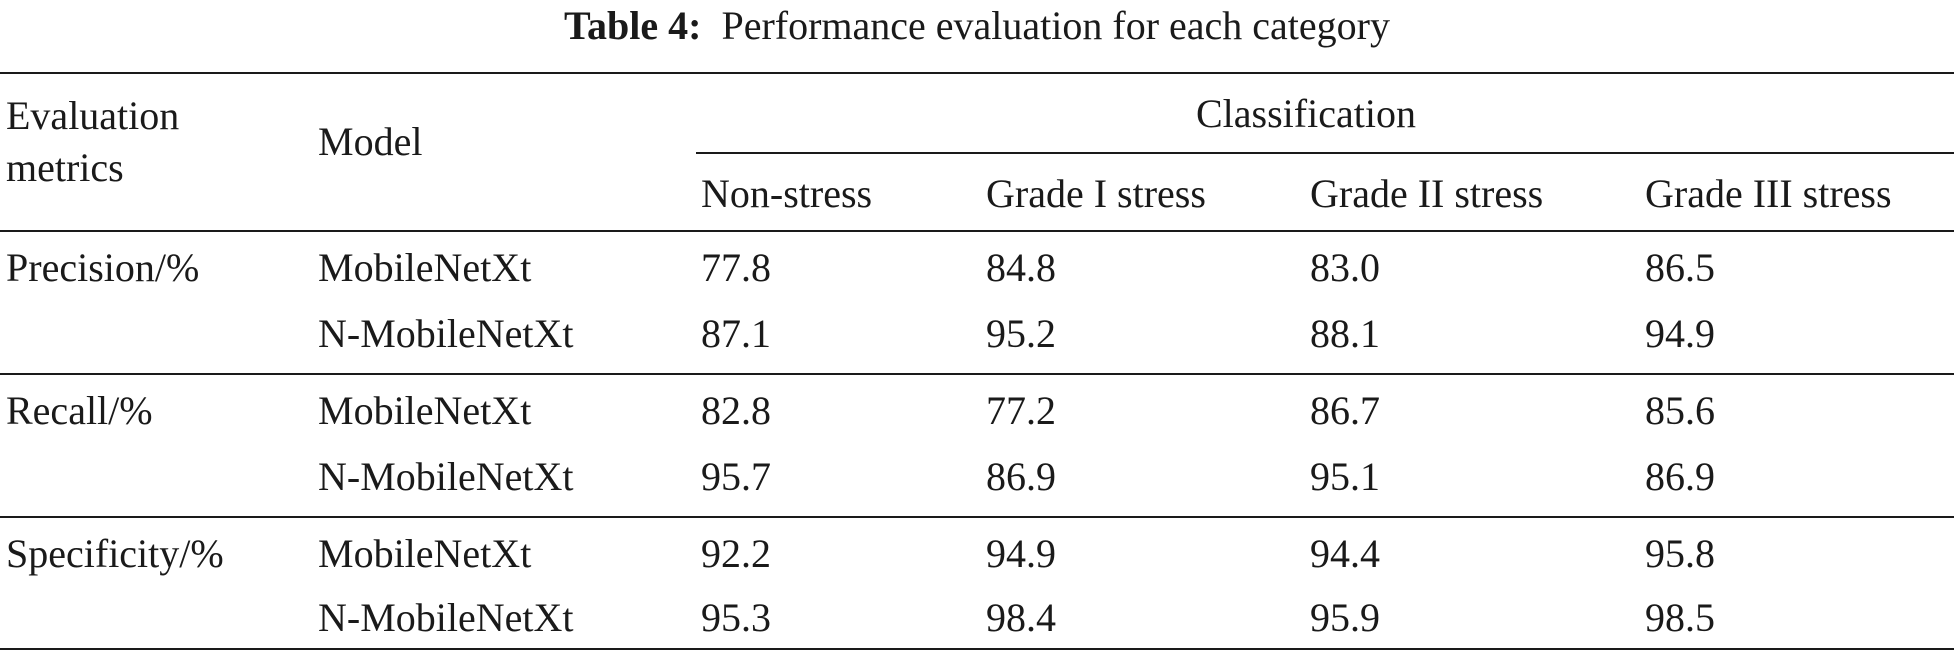 The width and height of the screenshot is (1954, 654). Describe the element at coordinates (1768, 193) in the screenshot. I see `header-column-grade-iii: Grade III stress` at that location.